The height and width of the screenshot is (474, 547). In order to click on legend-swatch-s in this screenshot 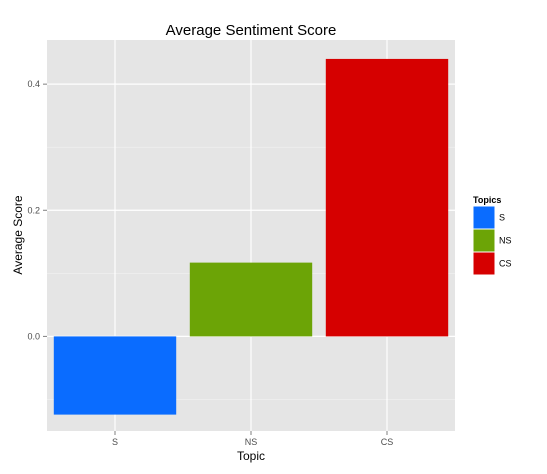, I will do `click(484, 218)`.